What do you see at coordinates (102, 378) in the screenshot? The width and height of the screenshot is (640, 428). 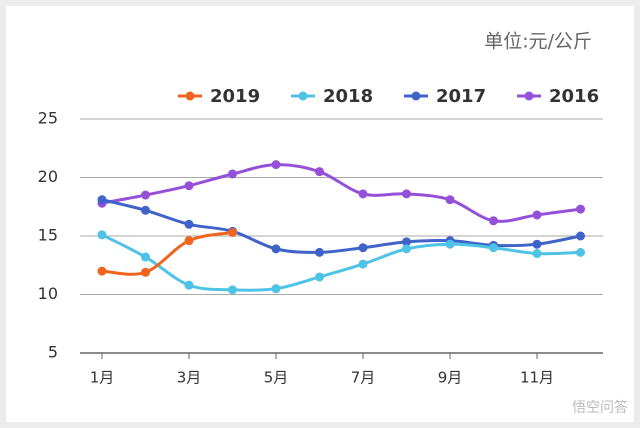 I see `x-tick-label: 1月` at bounding box center [102, 378].